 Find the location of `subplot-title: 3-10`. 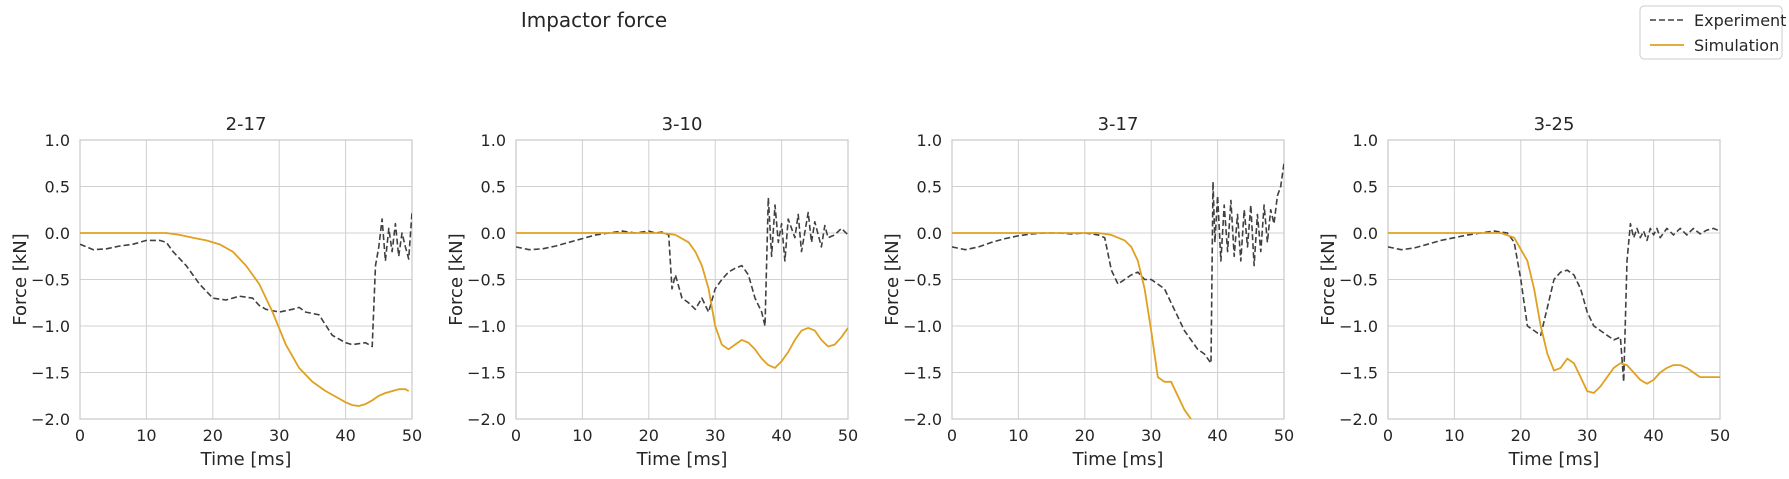

subplot-title: 3-10 is located at coordinates (682, 124).